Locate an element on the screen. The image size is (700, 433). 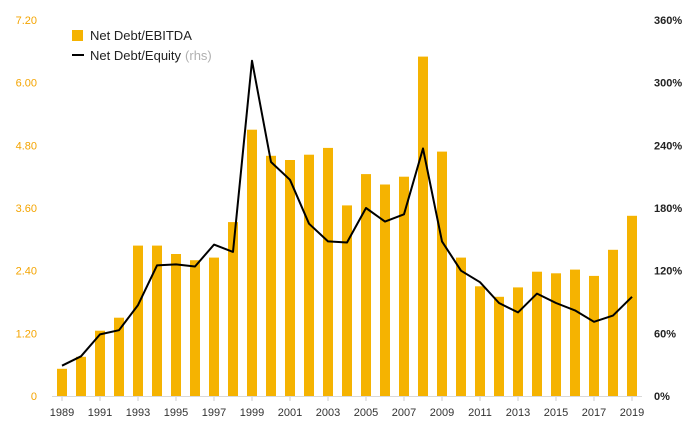
bar-2007 is located at coordinates (404, 286).